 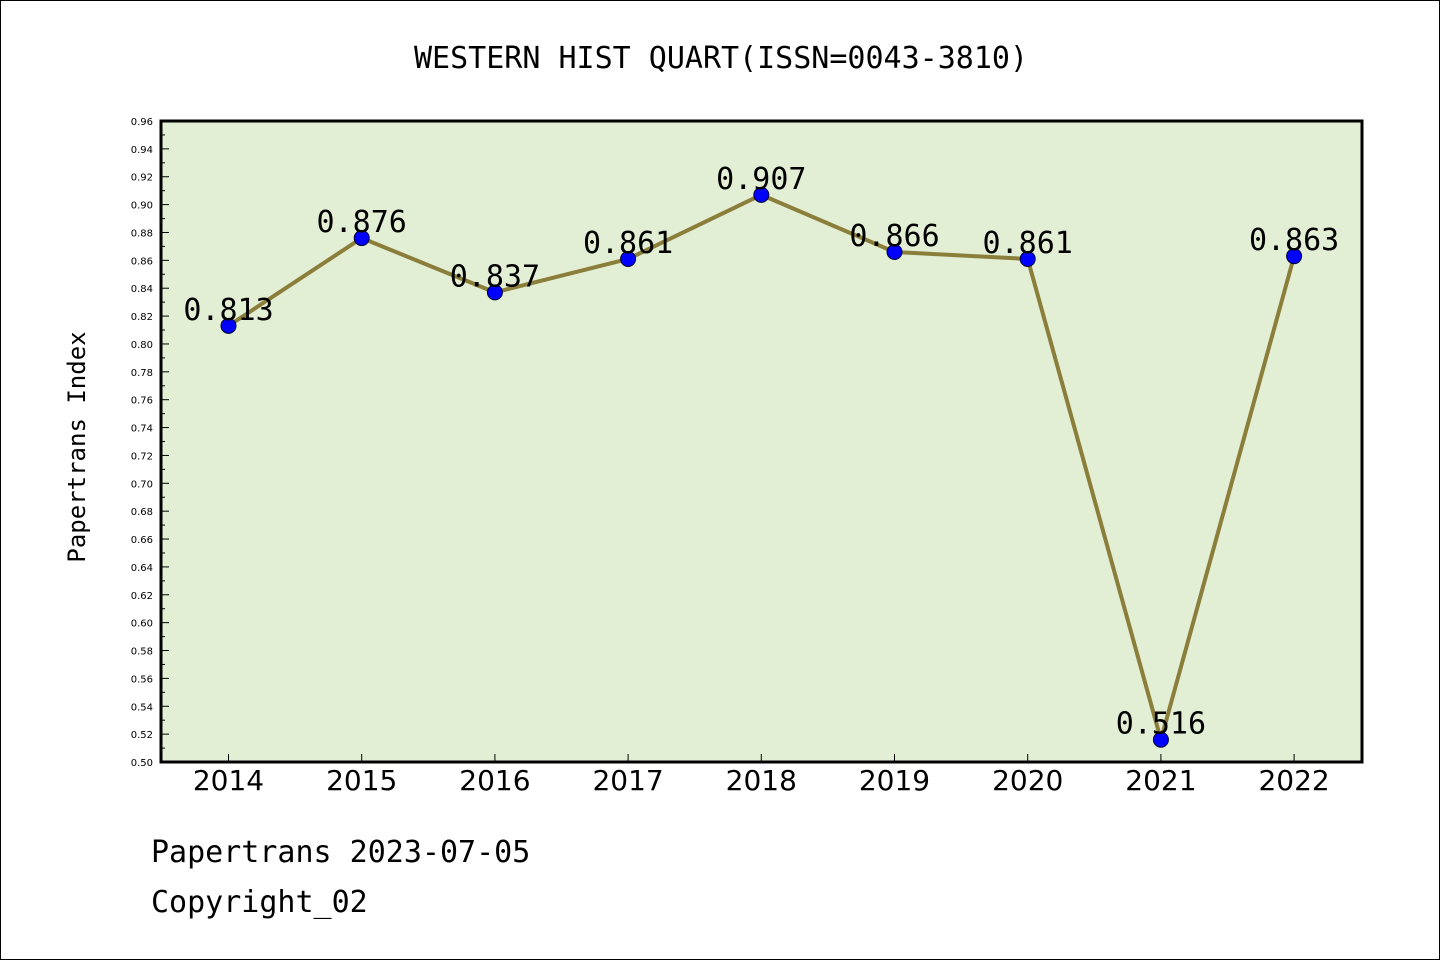 I want to click on y-tick-label: 0.92, so click(x=142, y=178).